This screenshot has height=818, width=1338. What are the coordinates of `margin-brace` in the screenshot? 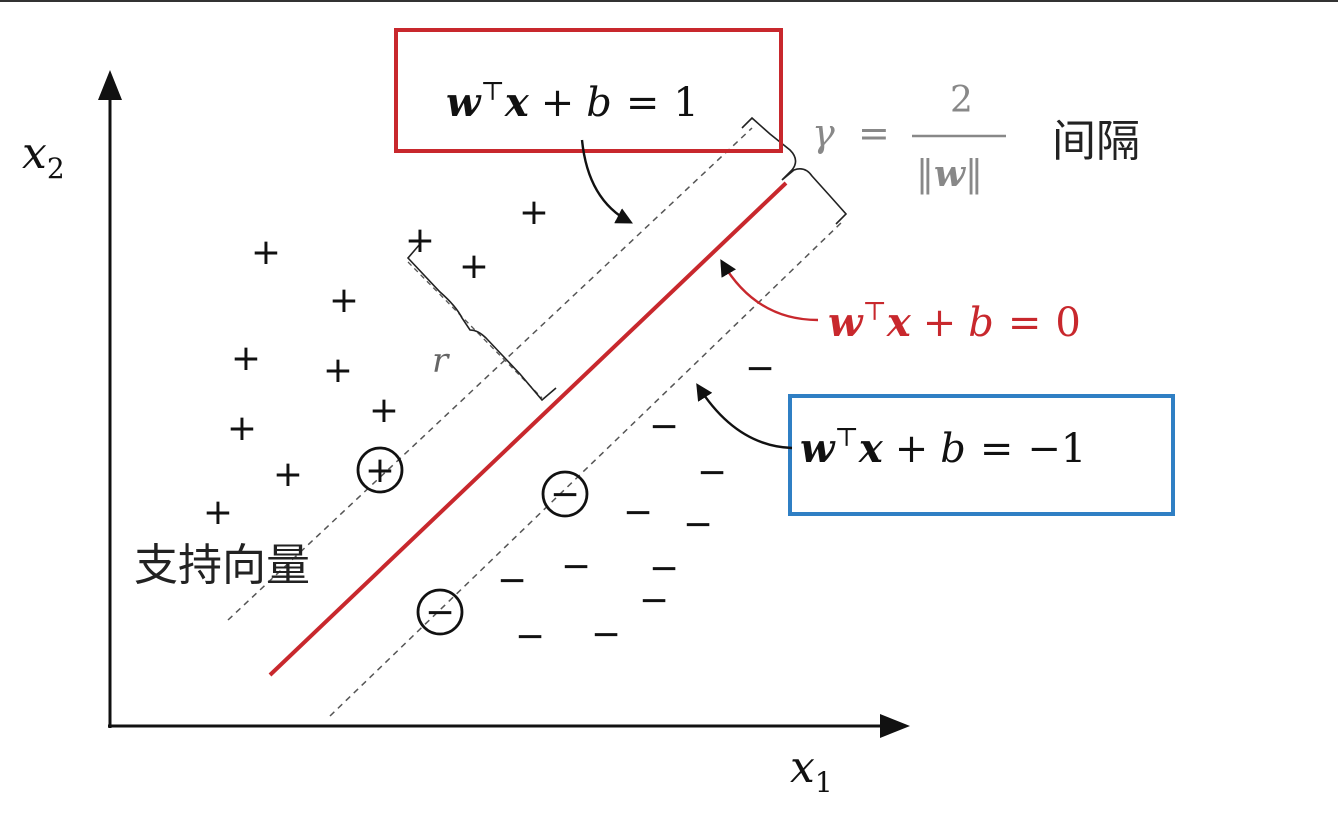 It's located at (794, 170).